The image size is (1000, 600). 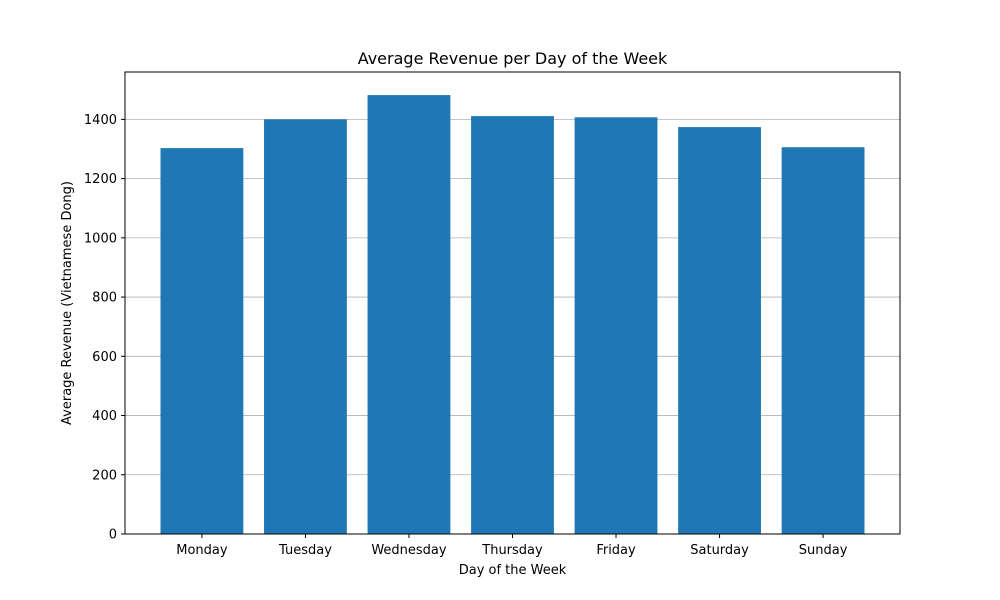 I want to click on y-tick-label: 0, so click(x=113, y=535).